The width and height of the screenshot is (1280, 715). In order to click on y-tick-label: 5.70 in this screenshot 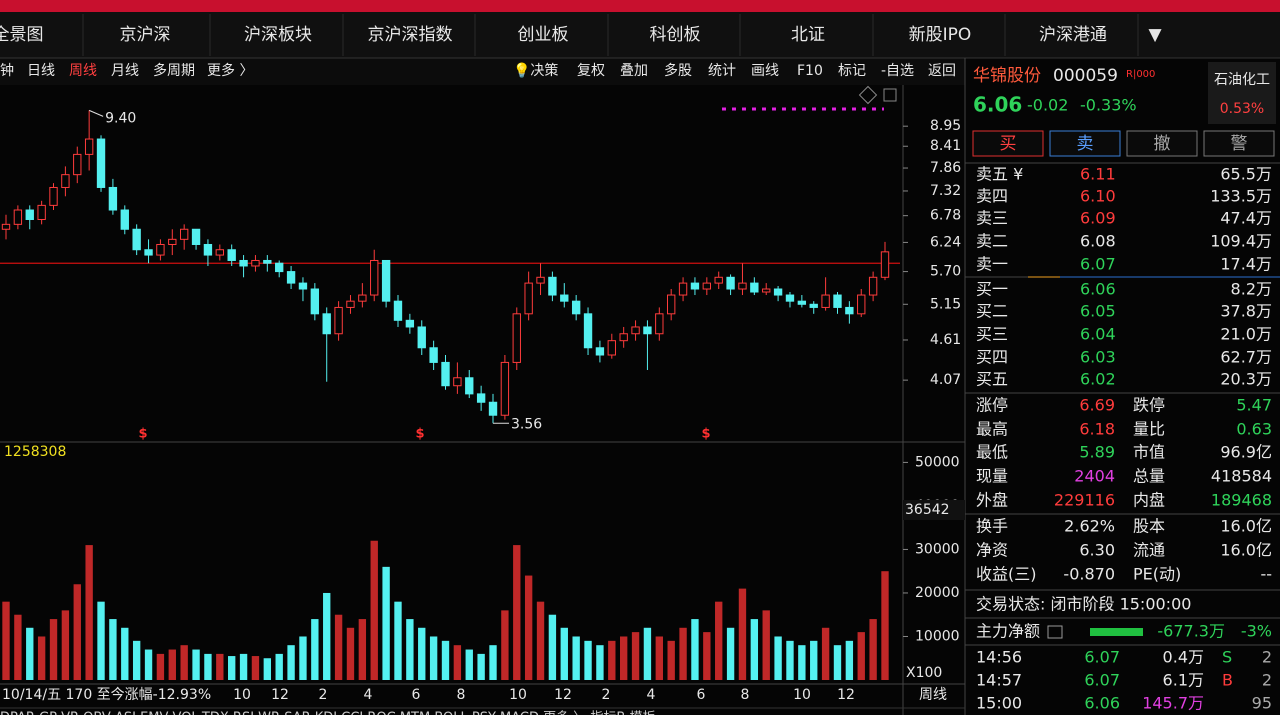, I will do `click(945, 272)`.